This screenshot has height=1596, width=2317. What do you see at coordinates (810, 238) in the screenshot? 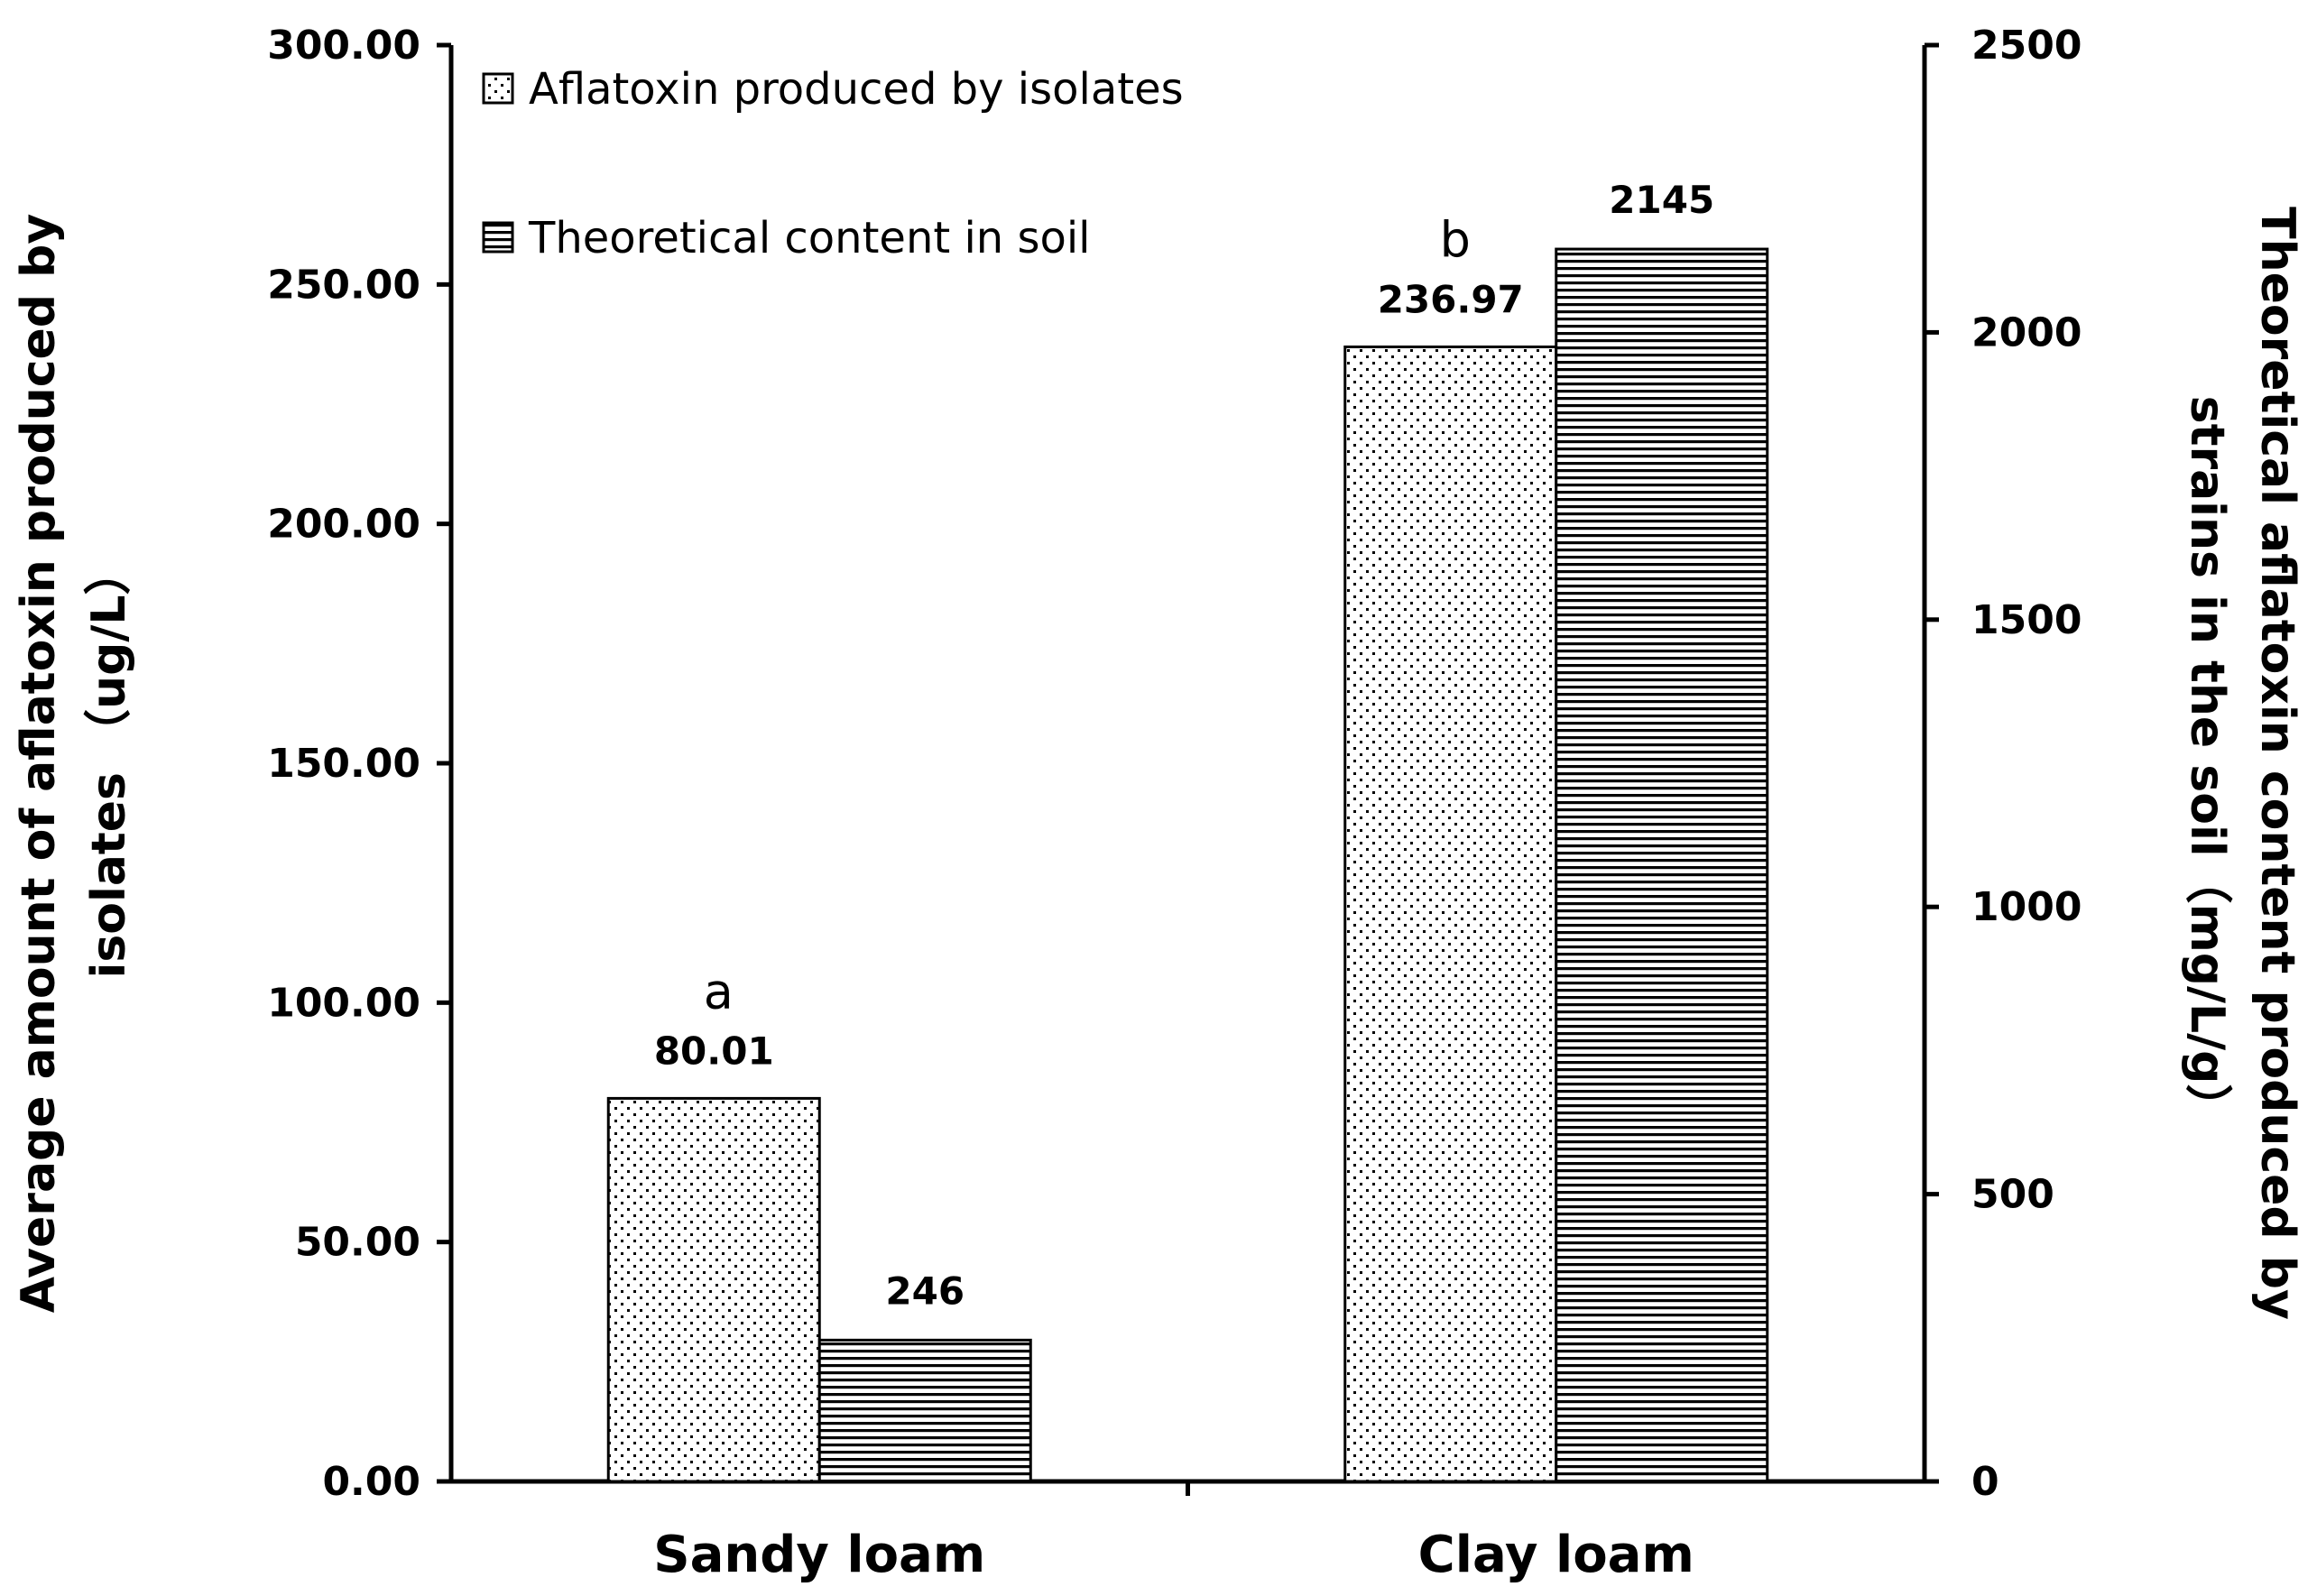
I see `legend-label: Theoretical content in soil` at bounding box center [810, 238].